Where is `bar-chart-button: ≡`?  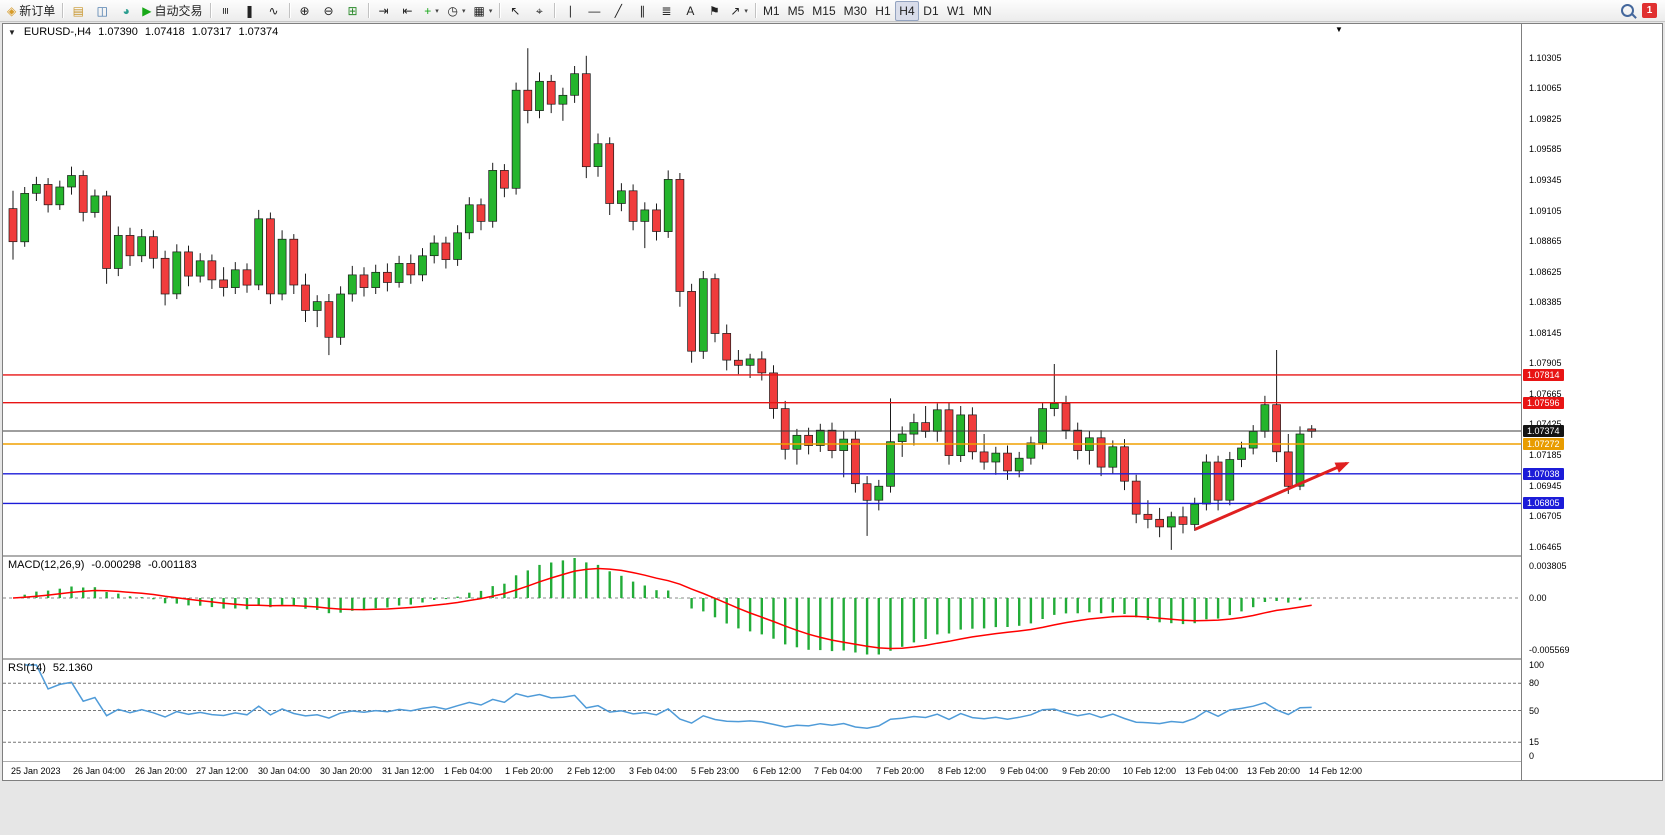 bar-chart-button: ≡ is located at coordinates (226, 11).